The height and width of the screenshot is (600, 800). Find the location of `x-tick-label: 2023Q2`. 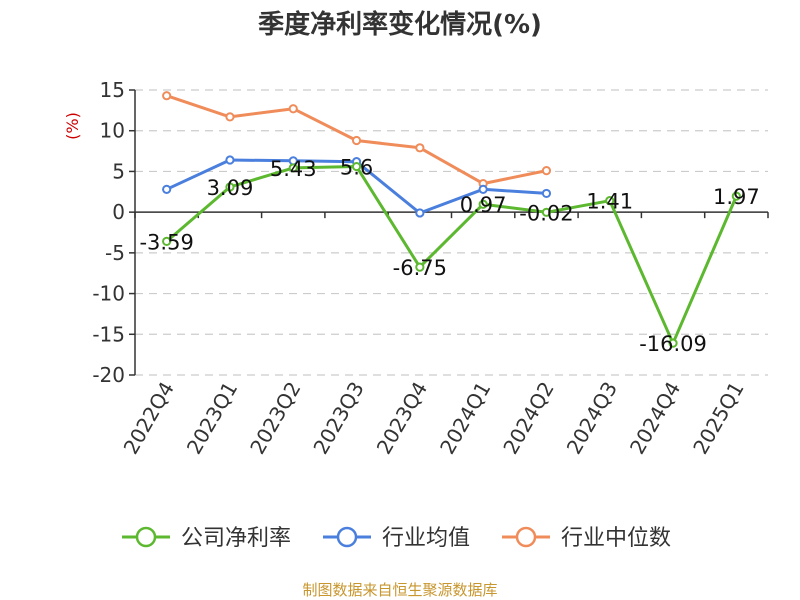

x-tick-label: 2023Q2 is located at coordinates (275, 418).